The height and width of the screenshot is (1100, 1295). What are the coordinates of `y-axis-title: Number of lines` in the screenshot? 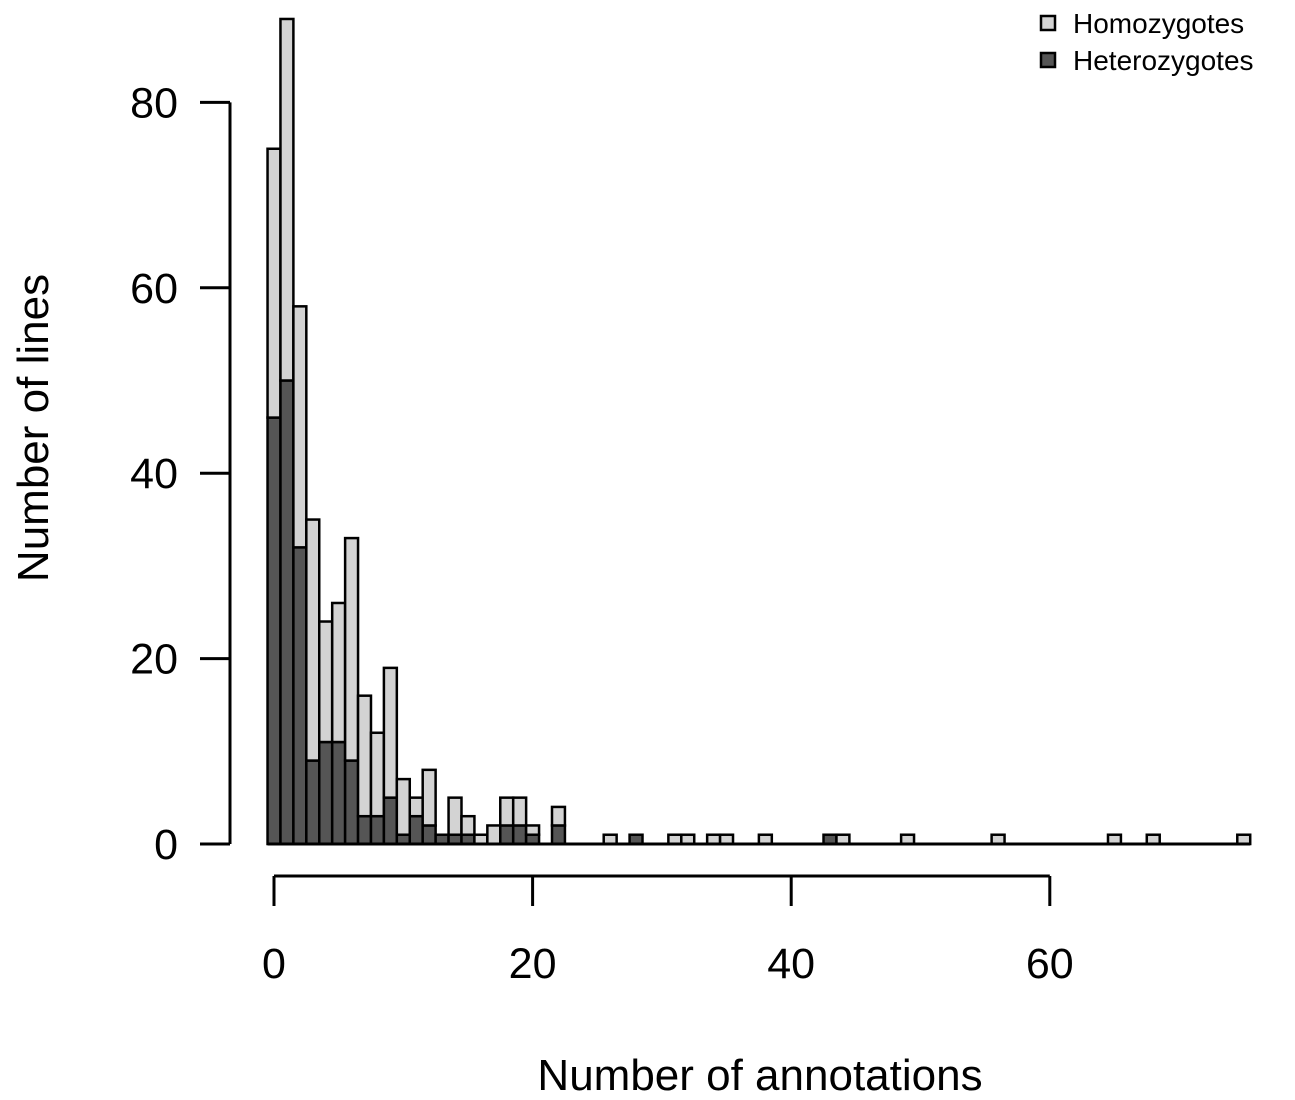 It's located at (33, 428).